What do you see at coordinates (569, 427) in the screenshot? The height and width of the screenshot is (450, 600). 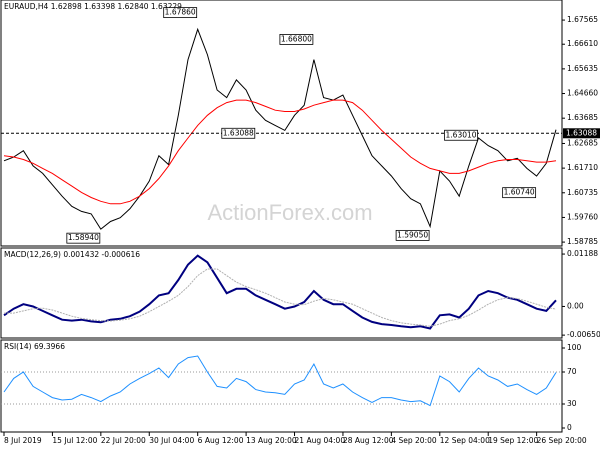 I see `y-tick-label: 0` at bounding box center [569, 427].